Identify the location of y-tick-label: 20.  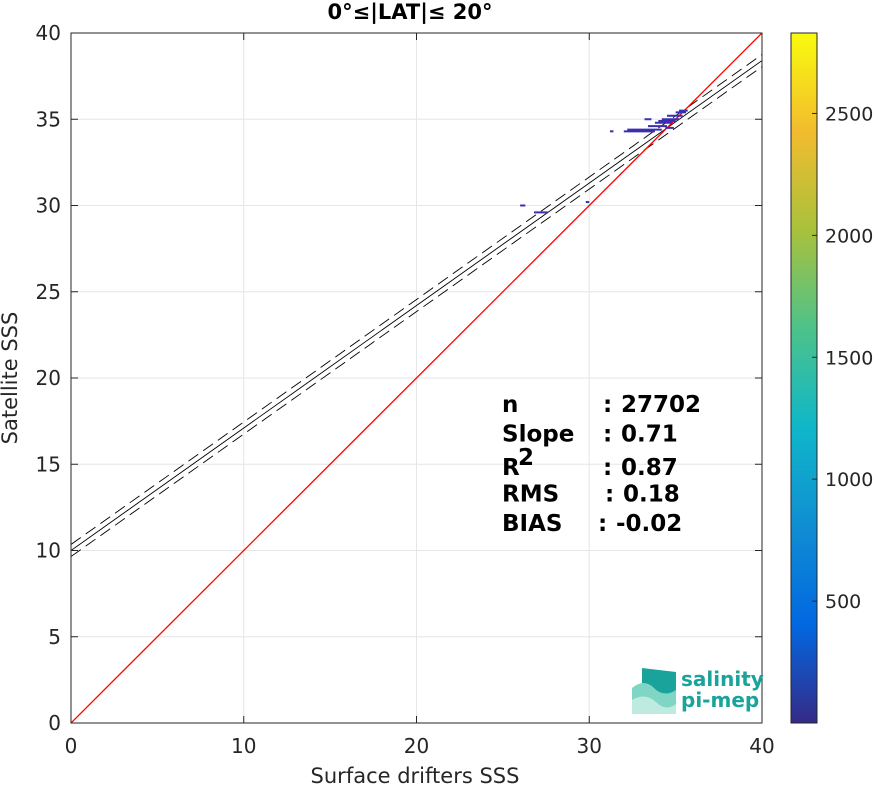
(48, 378).